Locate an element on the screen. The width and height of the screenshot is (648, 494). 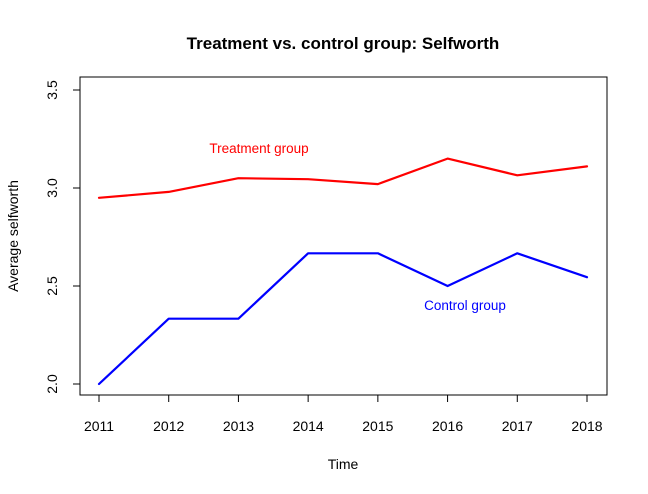
x-tick-label: 2011 is located at coordinates (99, 426).